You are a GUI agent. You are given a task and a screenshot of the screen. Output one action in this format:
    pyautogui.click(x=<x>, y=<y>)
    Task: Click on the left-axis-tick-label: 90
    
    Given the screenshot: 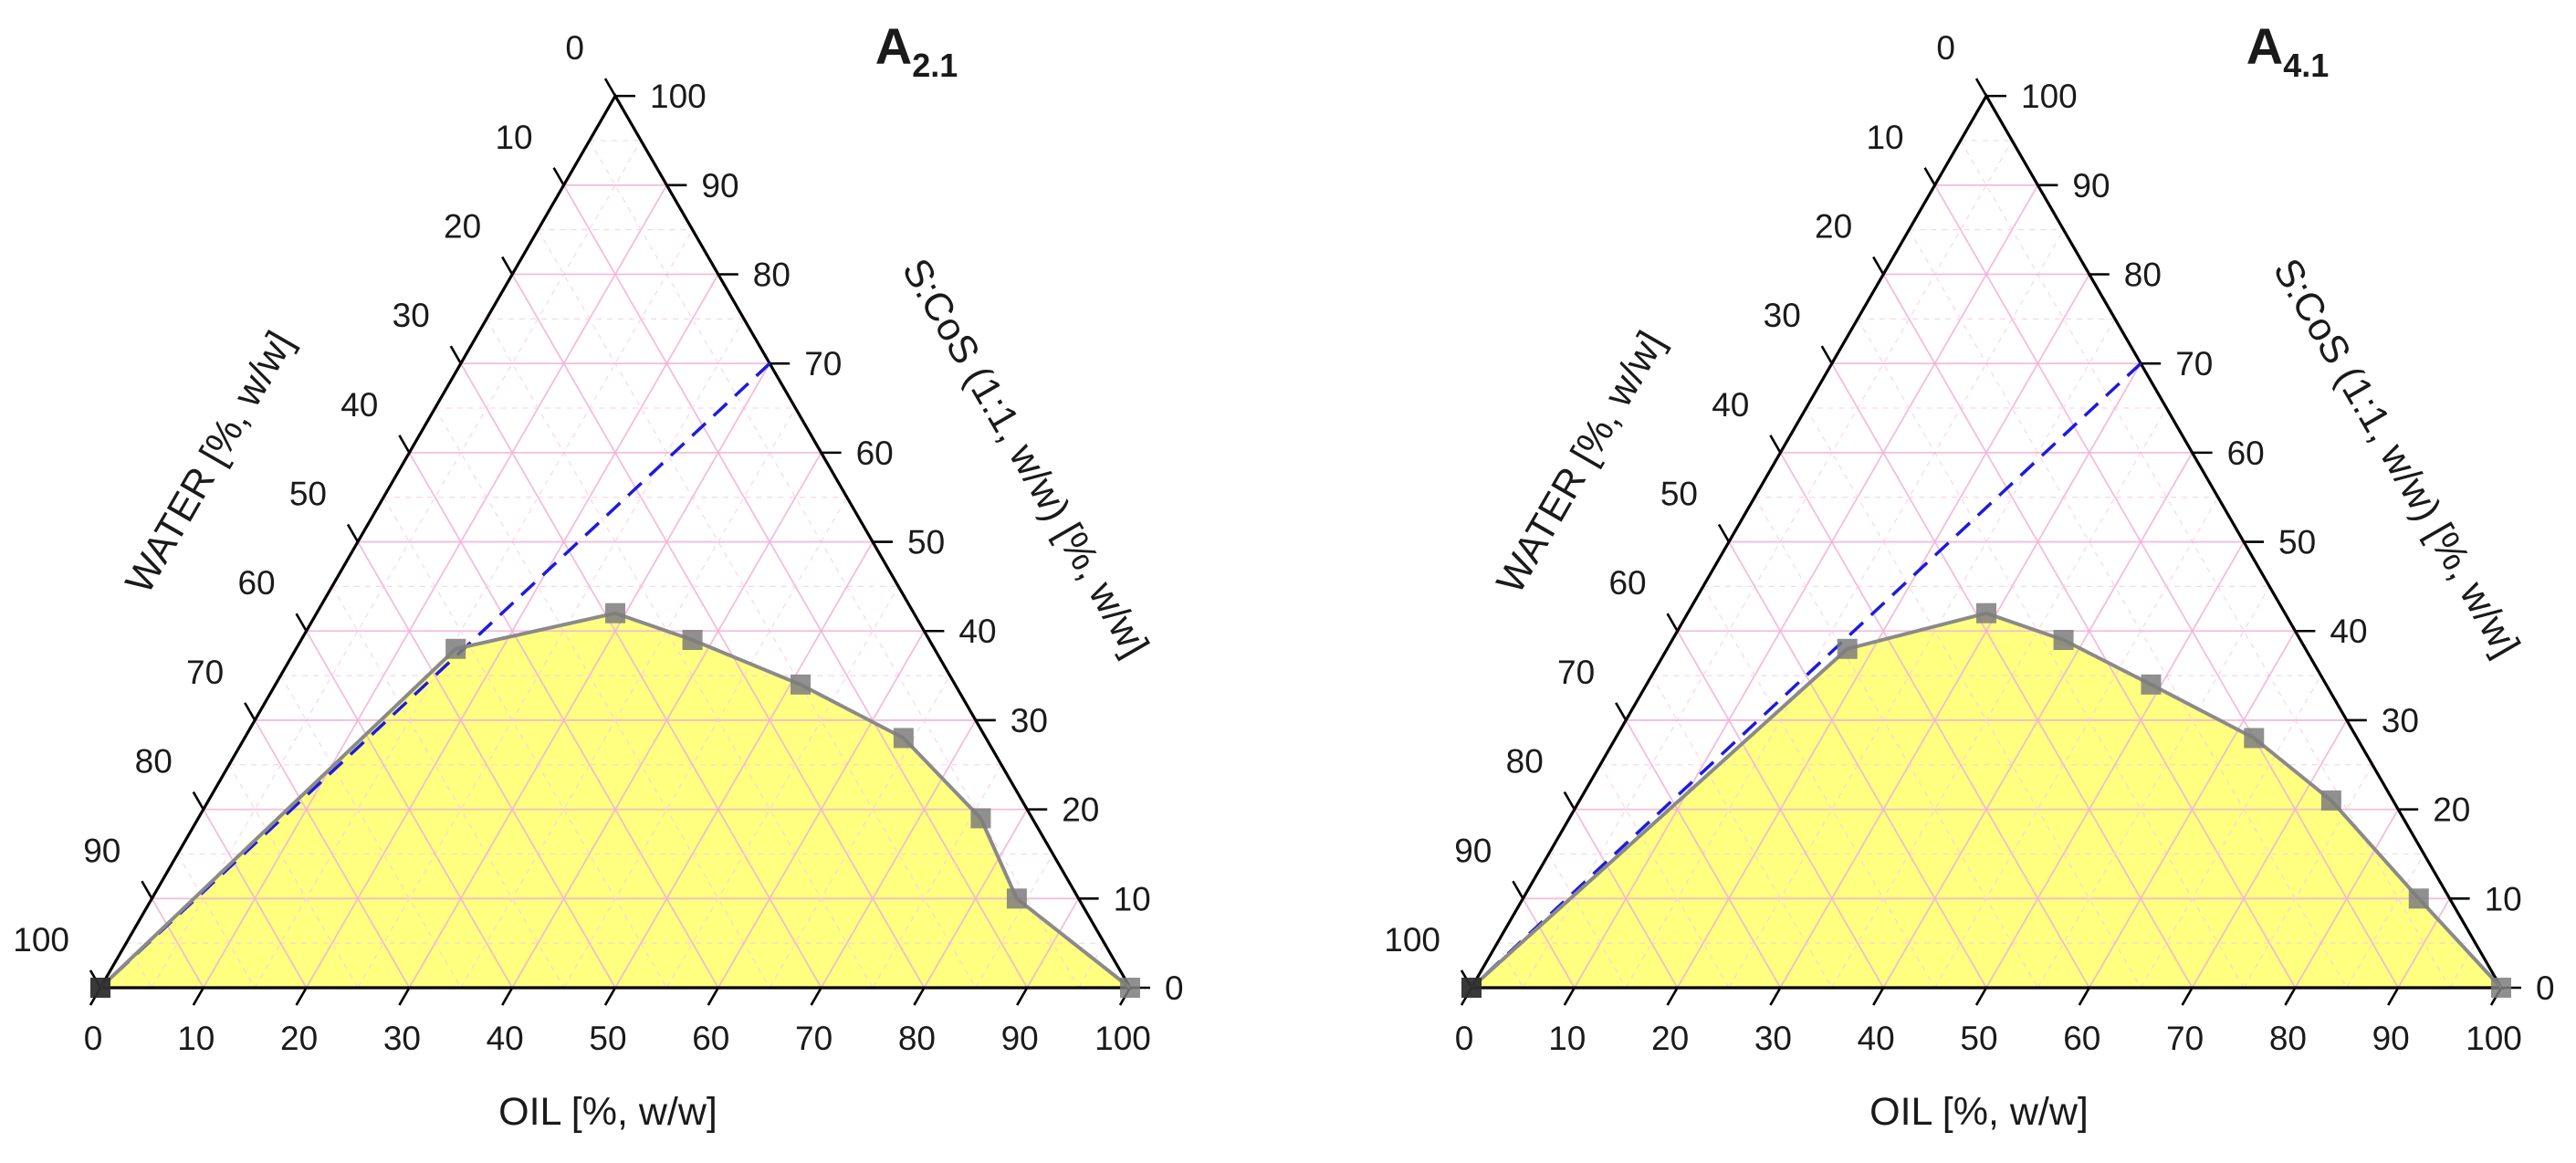 What is the action you would take?
    pyautogui.click(x=1473, y=850)
    